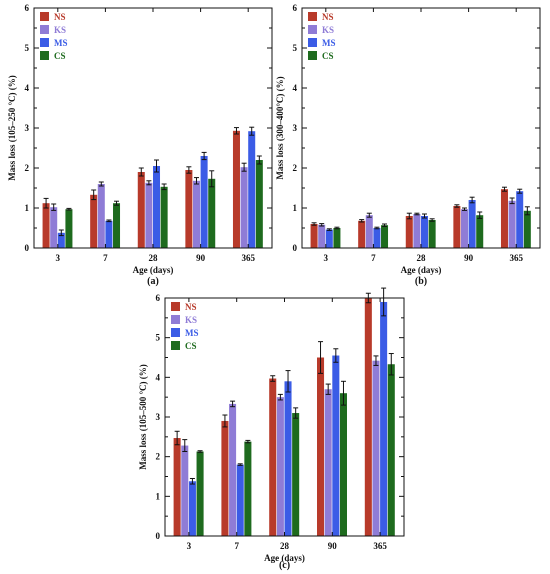 This screenshot has width=550, height=574. Describe the element at coordinates (153, 281) in the screenshot. I see `panel-caption: (a)` at that location.